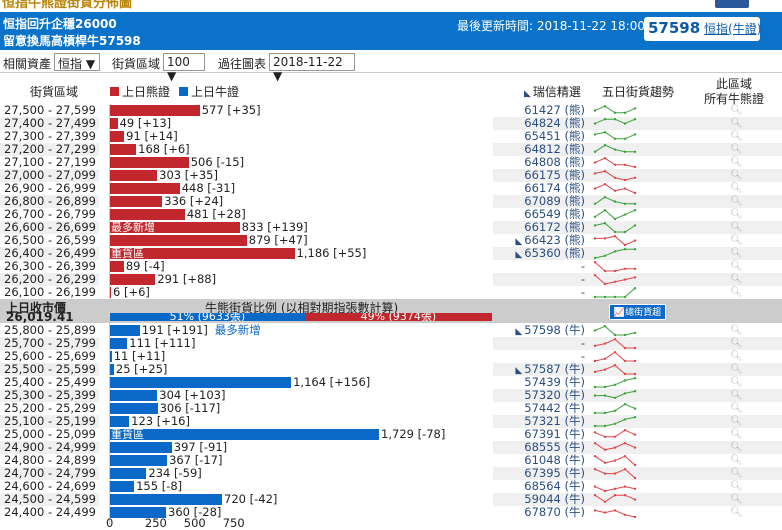  Describe the element at coordinates (554, 421) in the screenshot. I see `warrant-code-link: 57321 (牛)` at that location.